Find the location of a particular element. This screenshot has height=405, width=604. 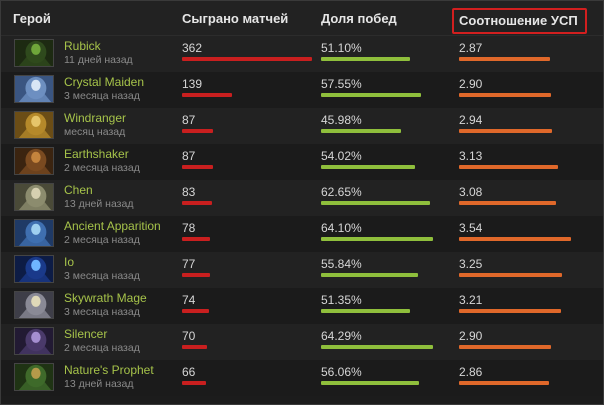

kda-ratio-value: 3.13 is located at coordinates (471, 156).